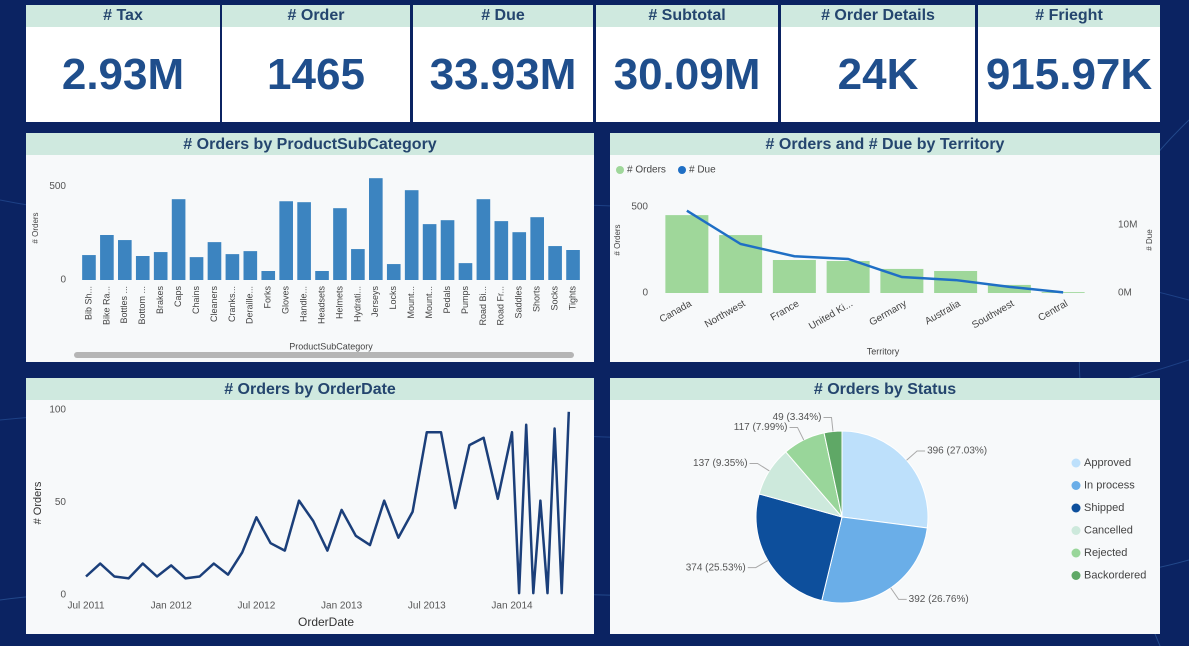  Describe the element at coordinates (86, 606) in the screenshot. I see `x-tick-label: Jul 2011` at that location.